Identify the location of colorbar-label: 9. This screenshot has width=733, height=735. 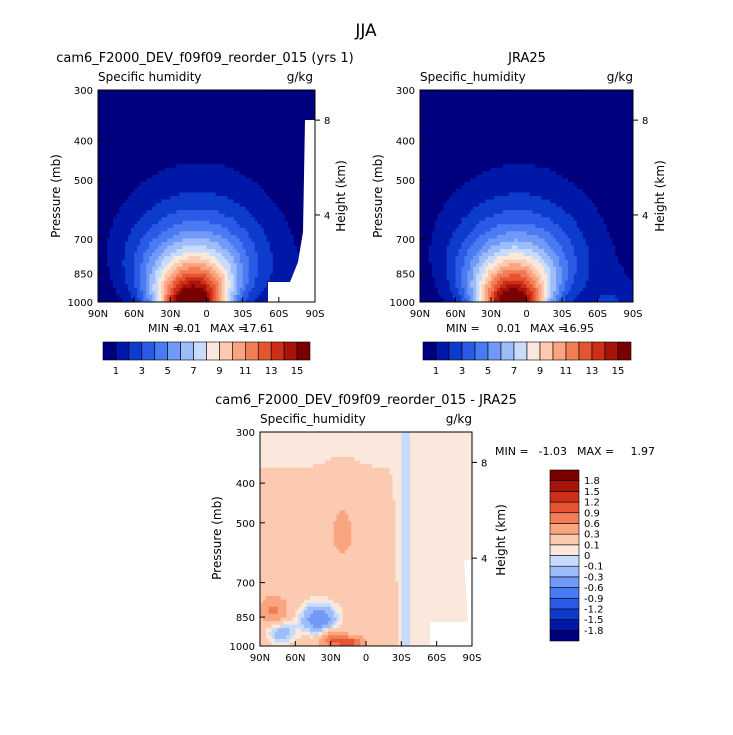
(219, 371).